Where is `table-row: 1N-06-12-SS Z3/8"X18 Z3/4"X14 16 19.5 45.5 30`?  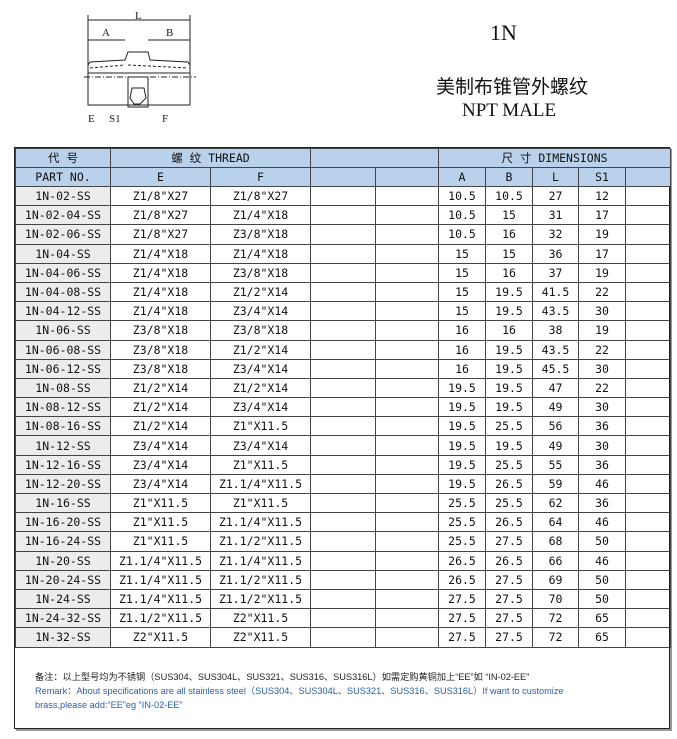
table-row: 1N-06-12-SS Z3/8"X18 Z3/4"X14 16 19.5 45.5 30 is located at coordinates (343, 368).